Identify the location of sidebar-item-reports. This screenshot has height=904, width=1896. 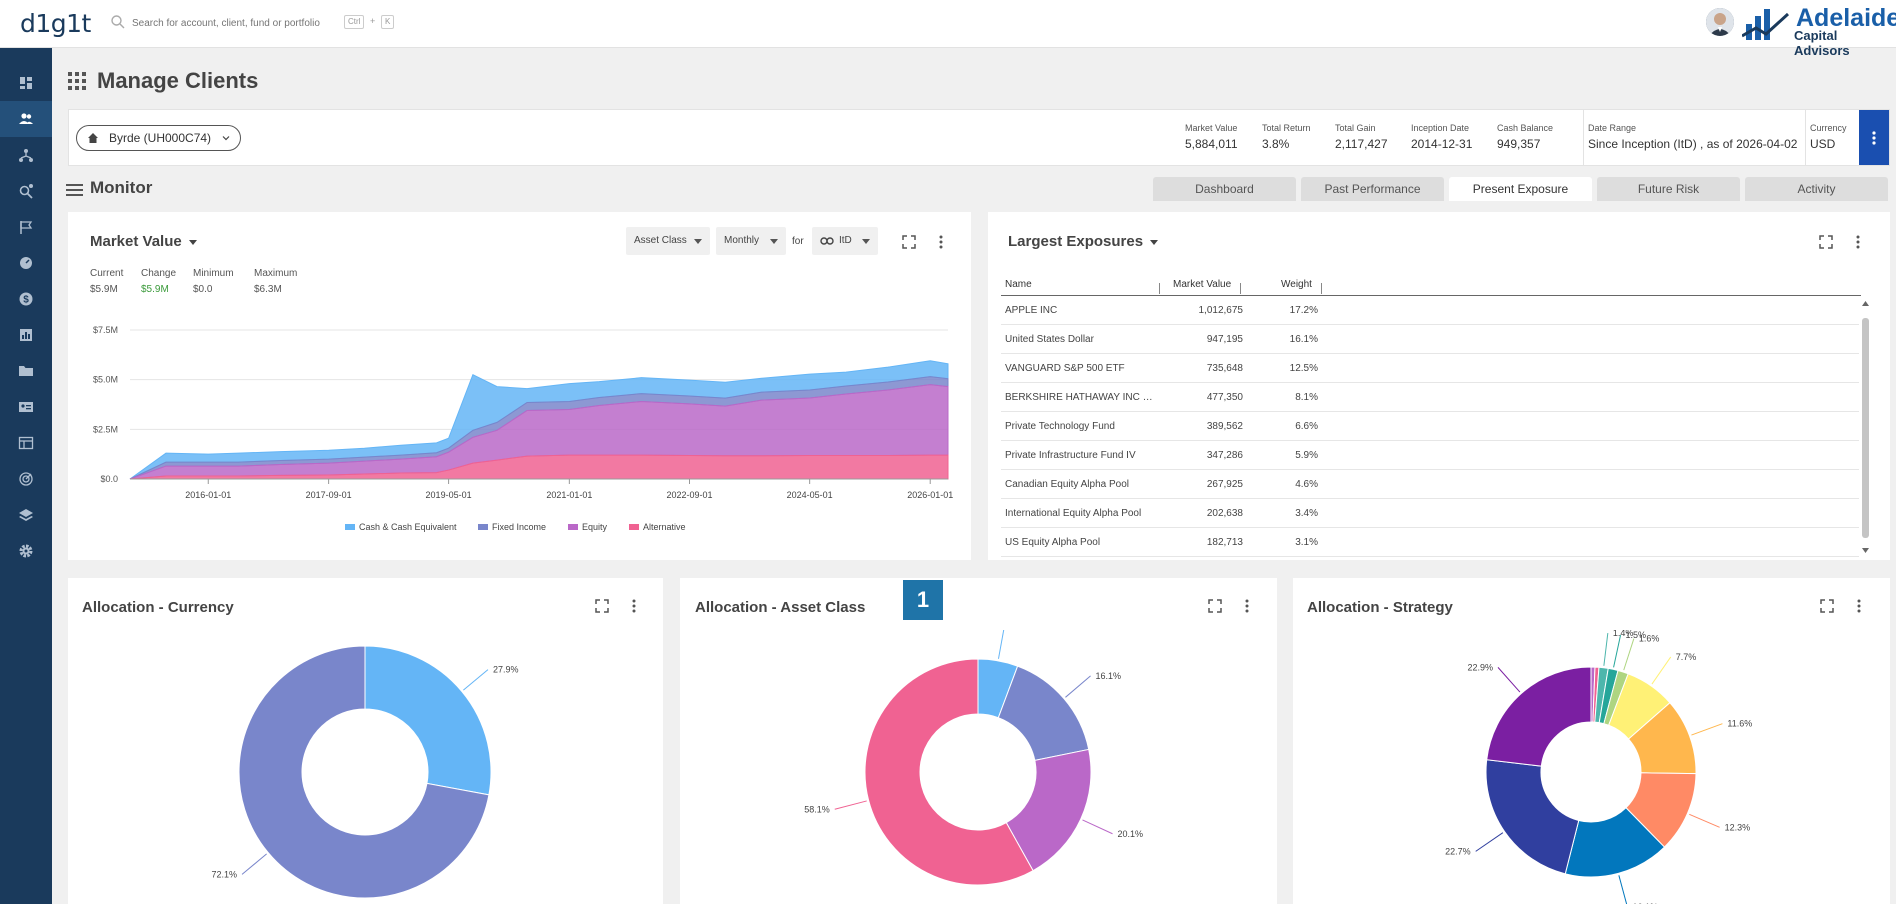
(26, 335).